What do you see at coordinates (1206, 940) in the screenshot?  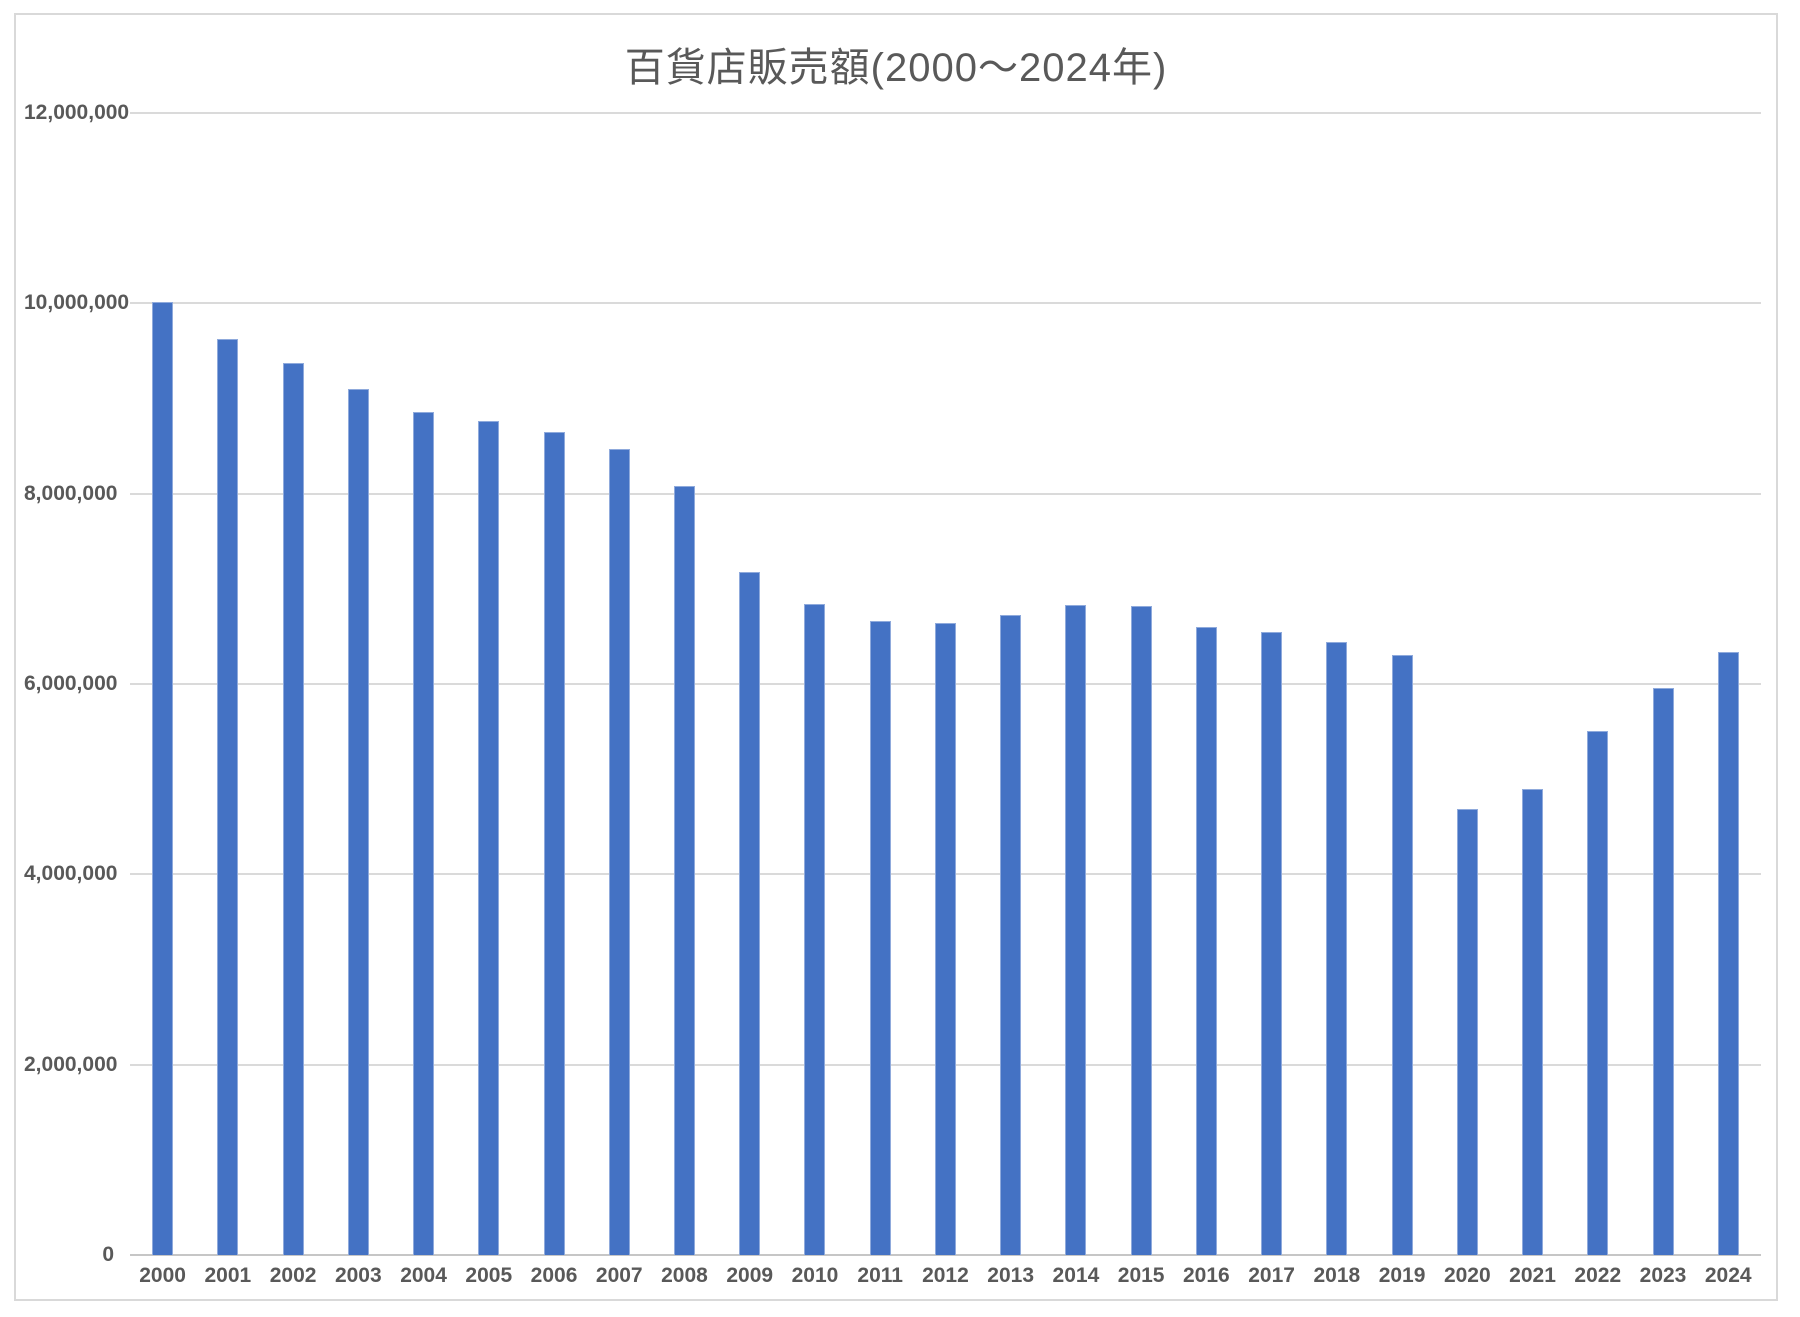 I see `bar-2016` at bounding box center [1206, 940].